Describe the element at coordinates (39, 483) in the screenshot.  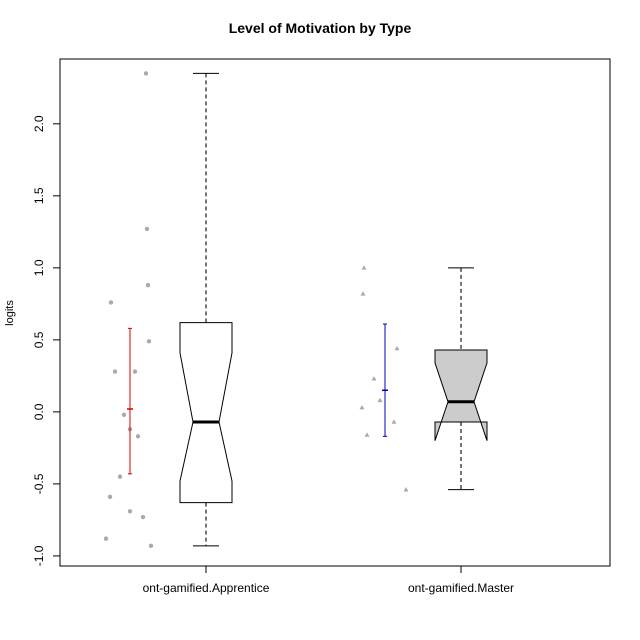
I see `y-tick-label: -0.5` at that location.